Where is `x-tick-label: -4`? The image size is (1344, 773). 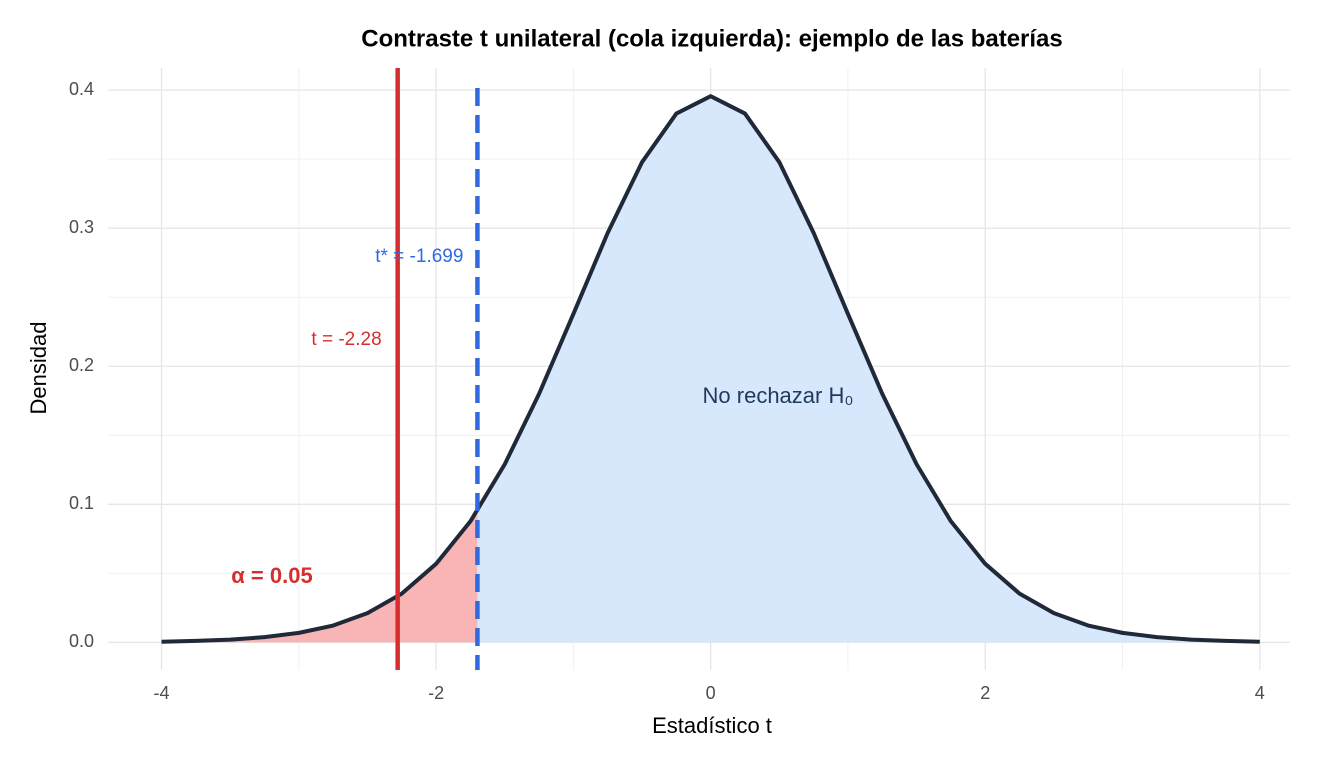
x-tick-label: -4 is located at coordinates (162, 693).